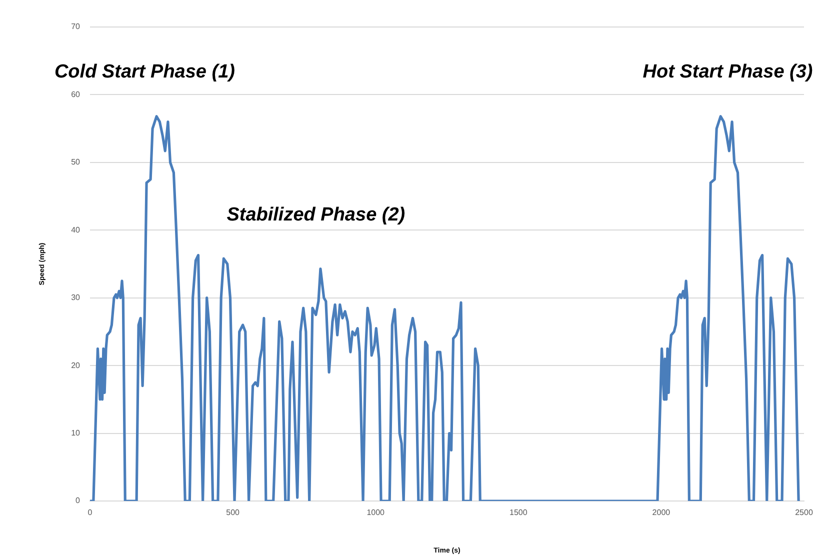 The width and height of the screenshot is (827, 559). I want to click on x-tick-label: 2000, so click(661, 513).